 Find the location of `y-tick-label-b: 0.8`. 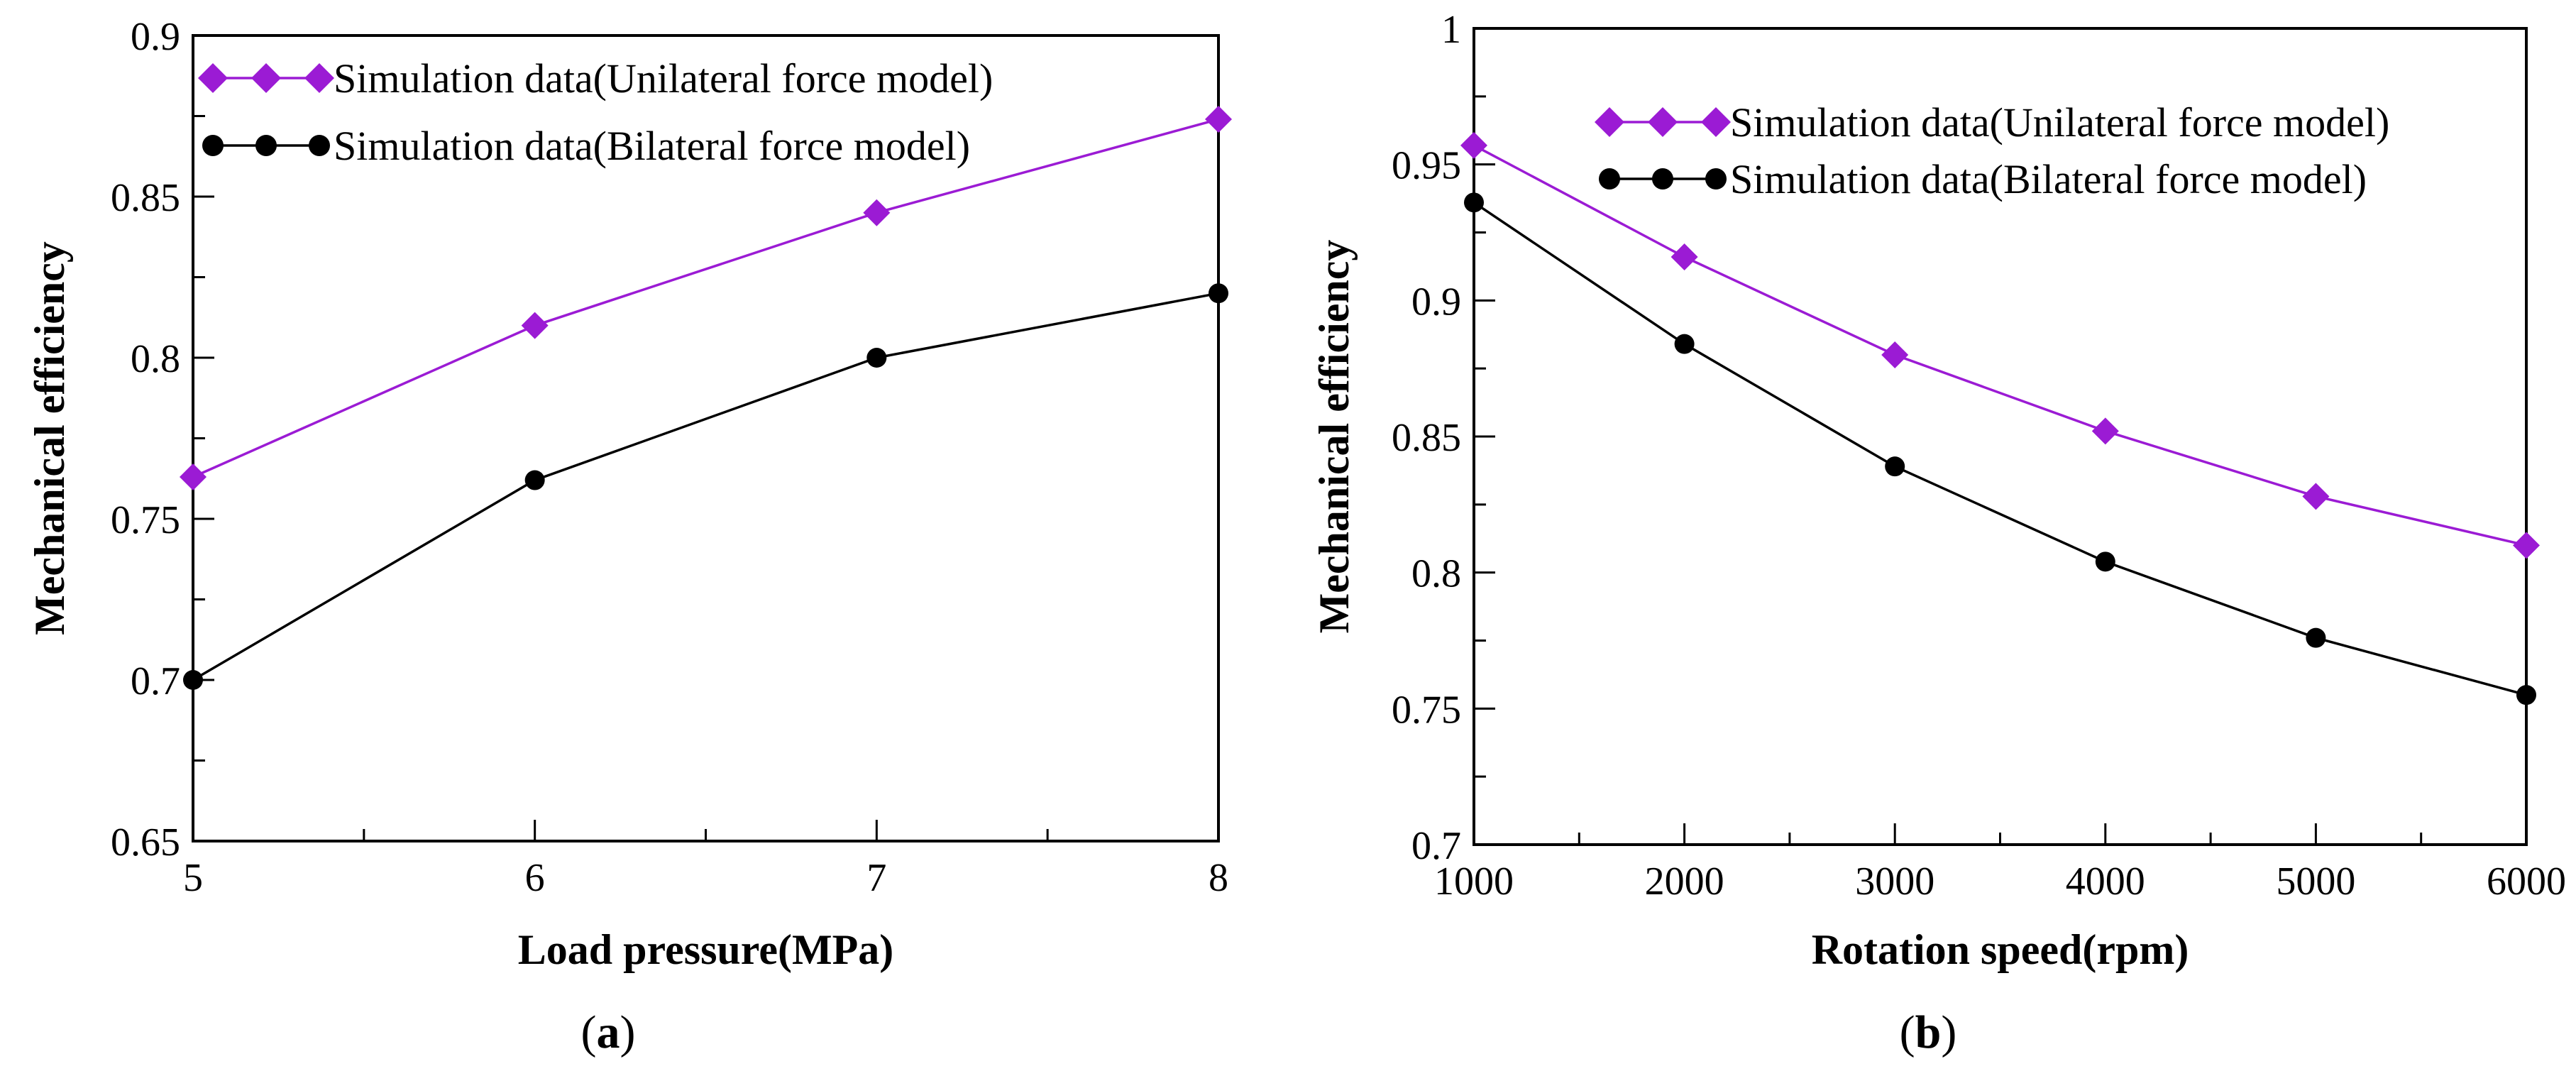

y-tick-label-b: 0.8 is located at coordinates (1436, 574).